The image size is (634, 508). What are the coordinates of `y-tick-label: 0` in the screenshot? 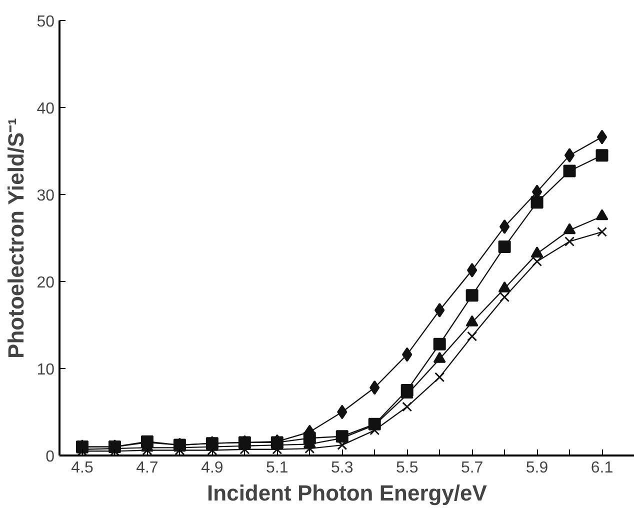 It's located at (50, 457).